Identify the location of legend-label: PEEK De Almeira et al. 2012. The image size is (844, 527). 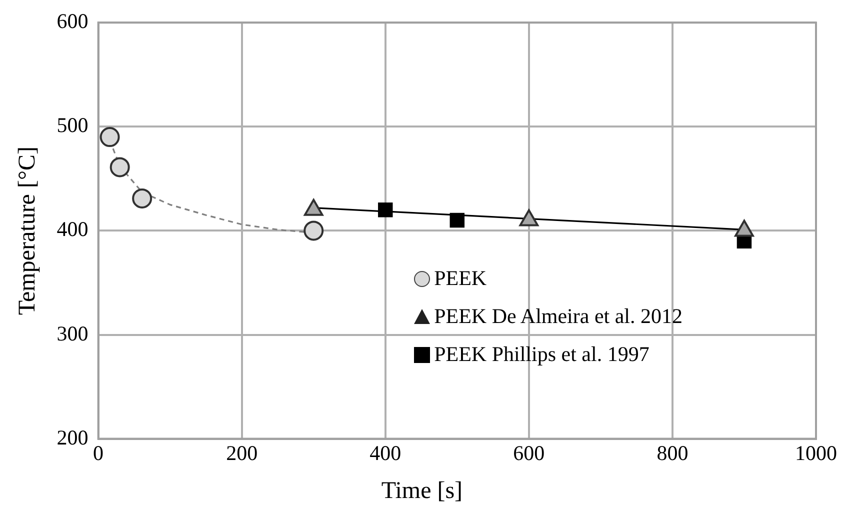
(558, 317).